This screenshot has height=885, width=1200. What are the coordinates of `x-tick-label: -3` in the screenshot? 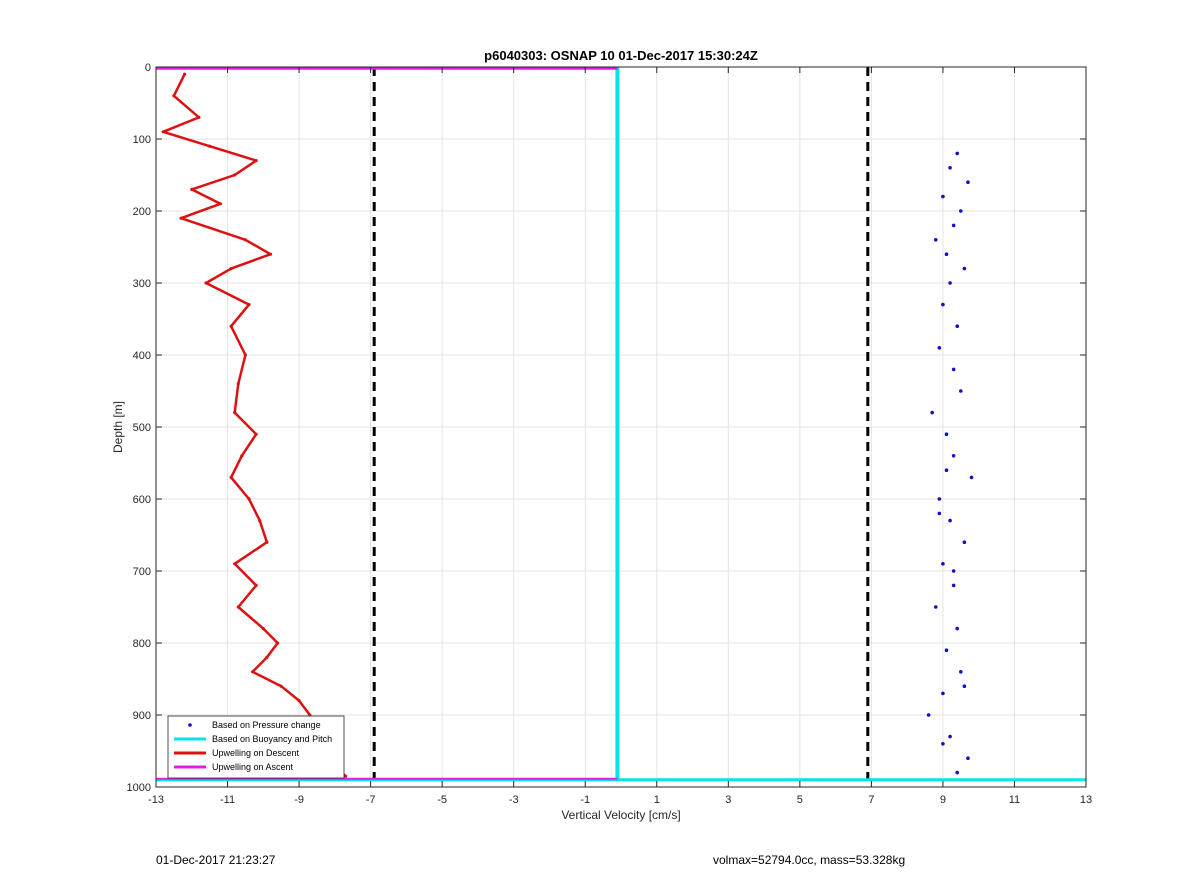 It's located at (514, 800).